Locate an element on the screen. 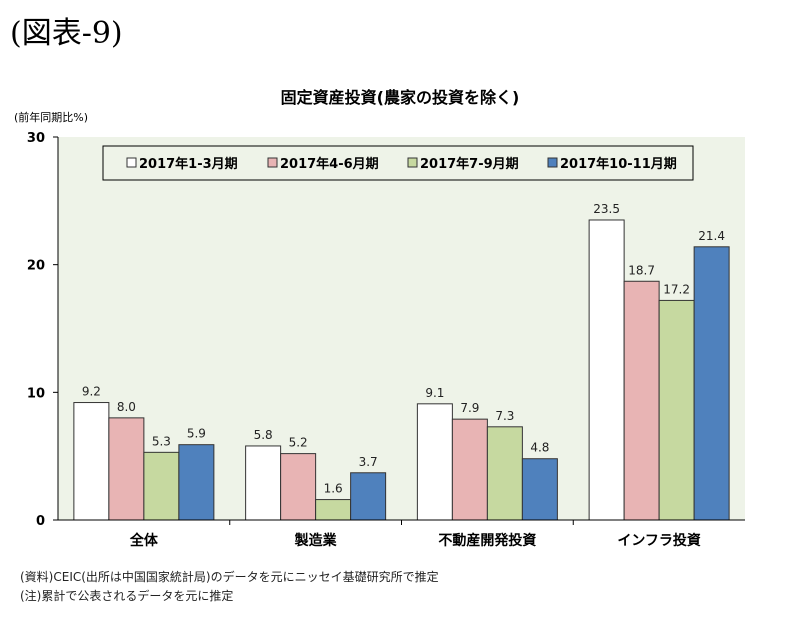 The width and height of the screenshot is (787, 630). data-label: 5.9 is located at coordinates (196, 434).